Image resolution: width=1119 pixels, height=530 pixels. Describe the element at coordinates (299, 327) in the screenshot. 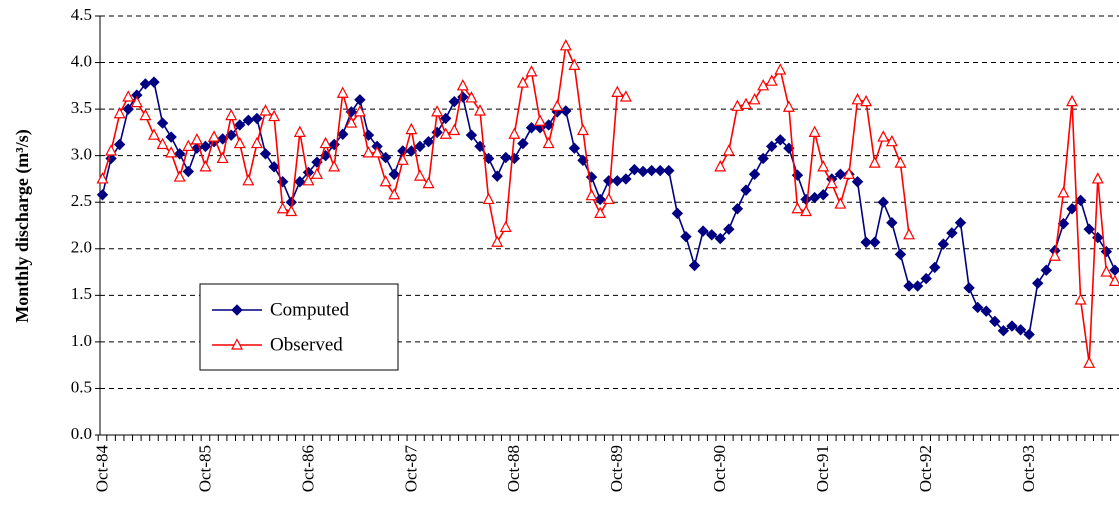

I see `legend: Computed Observed` at that location.